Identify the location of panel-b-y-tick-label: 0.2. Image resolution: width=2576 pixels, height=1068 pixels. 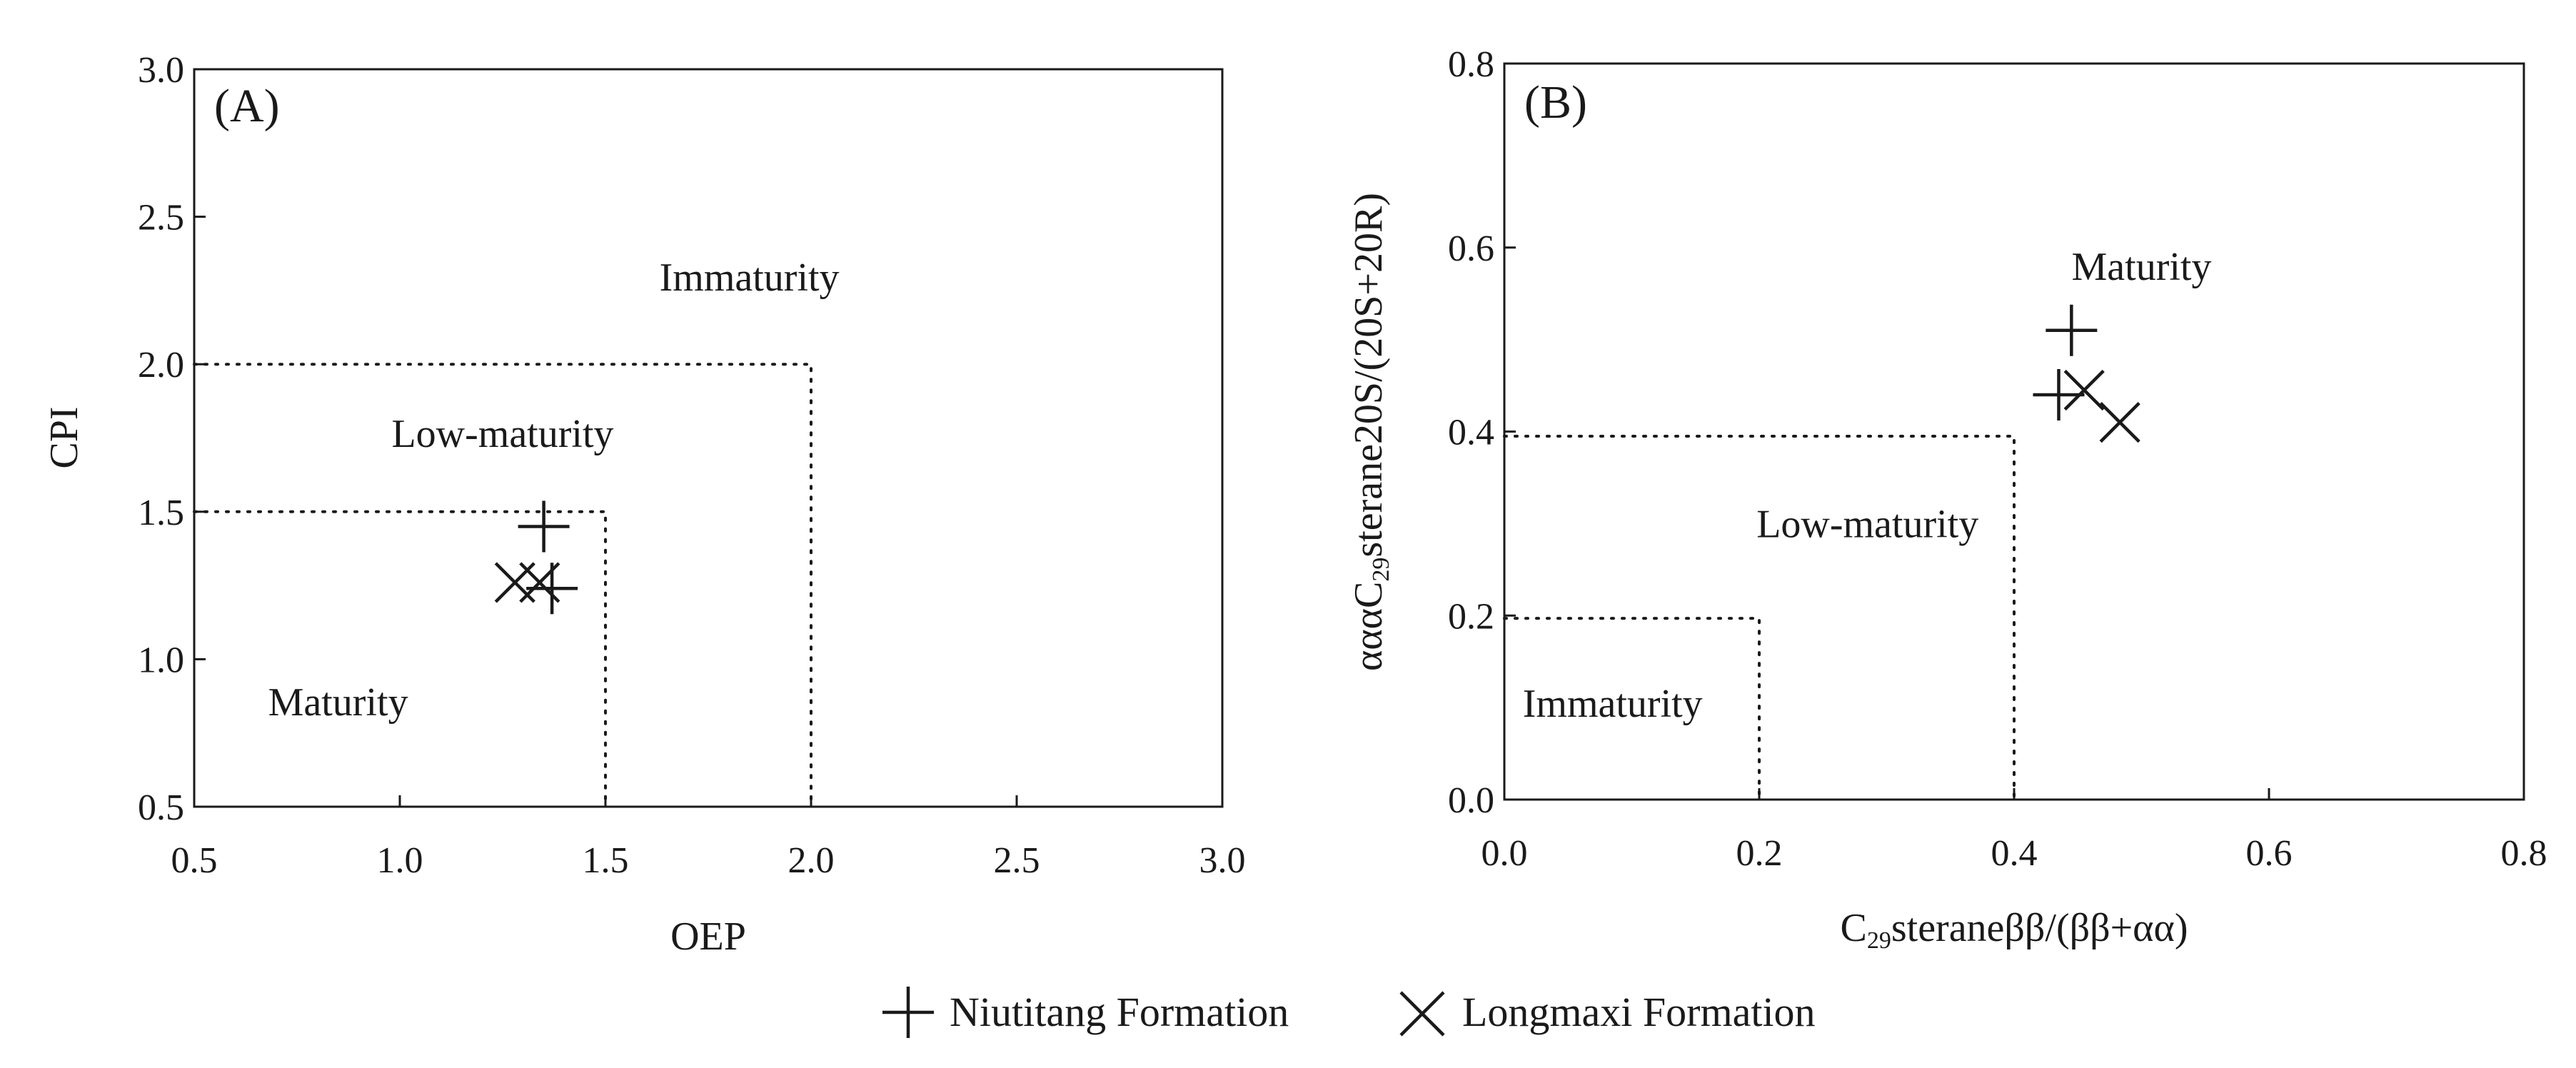
(1471, 616).